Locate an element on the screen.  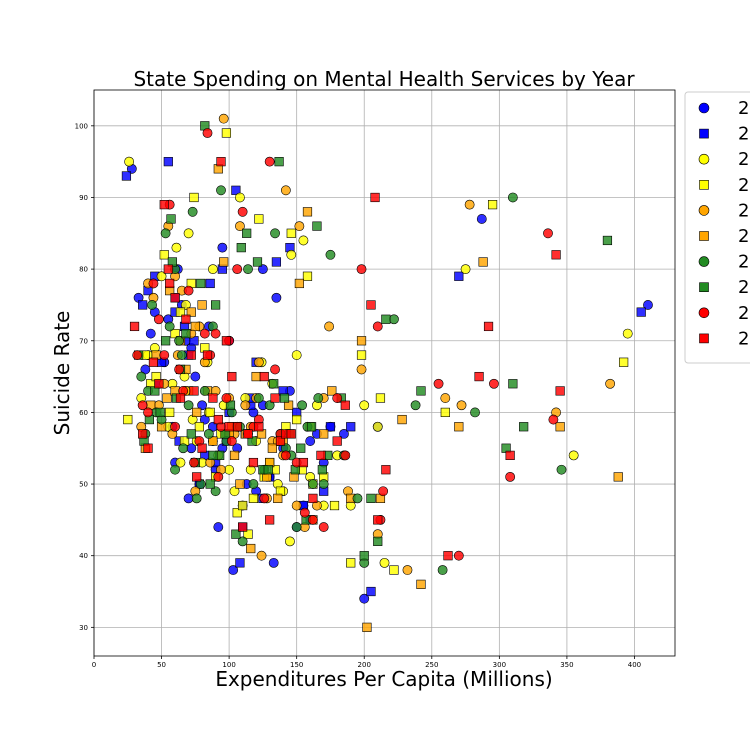
legend: 2 2 2 2 2 2 2 2 2 2 is located at coordinates (717, 227).